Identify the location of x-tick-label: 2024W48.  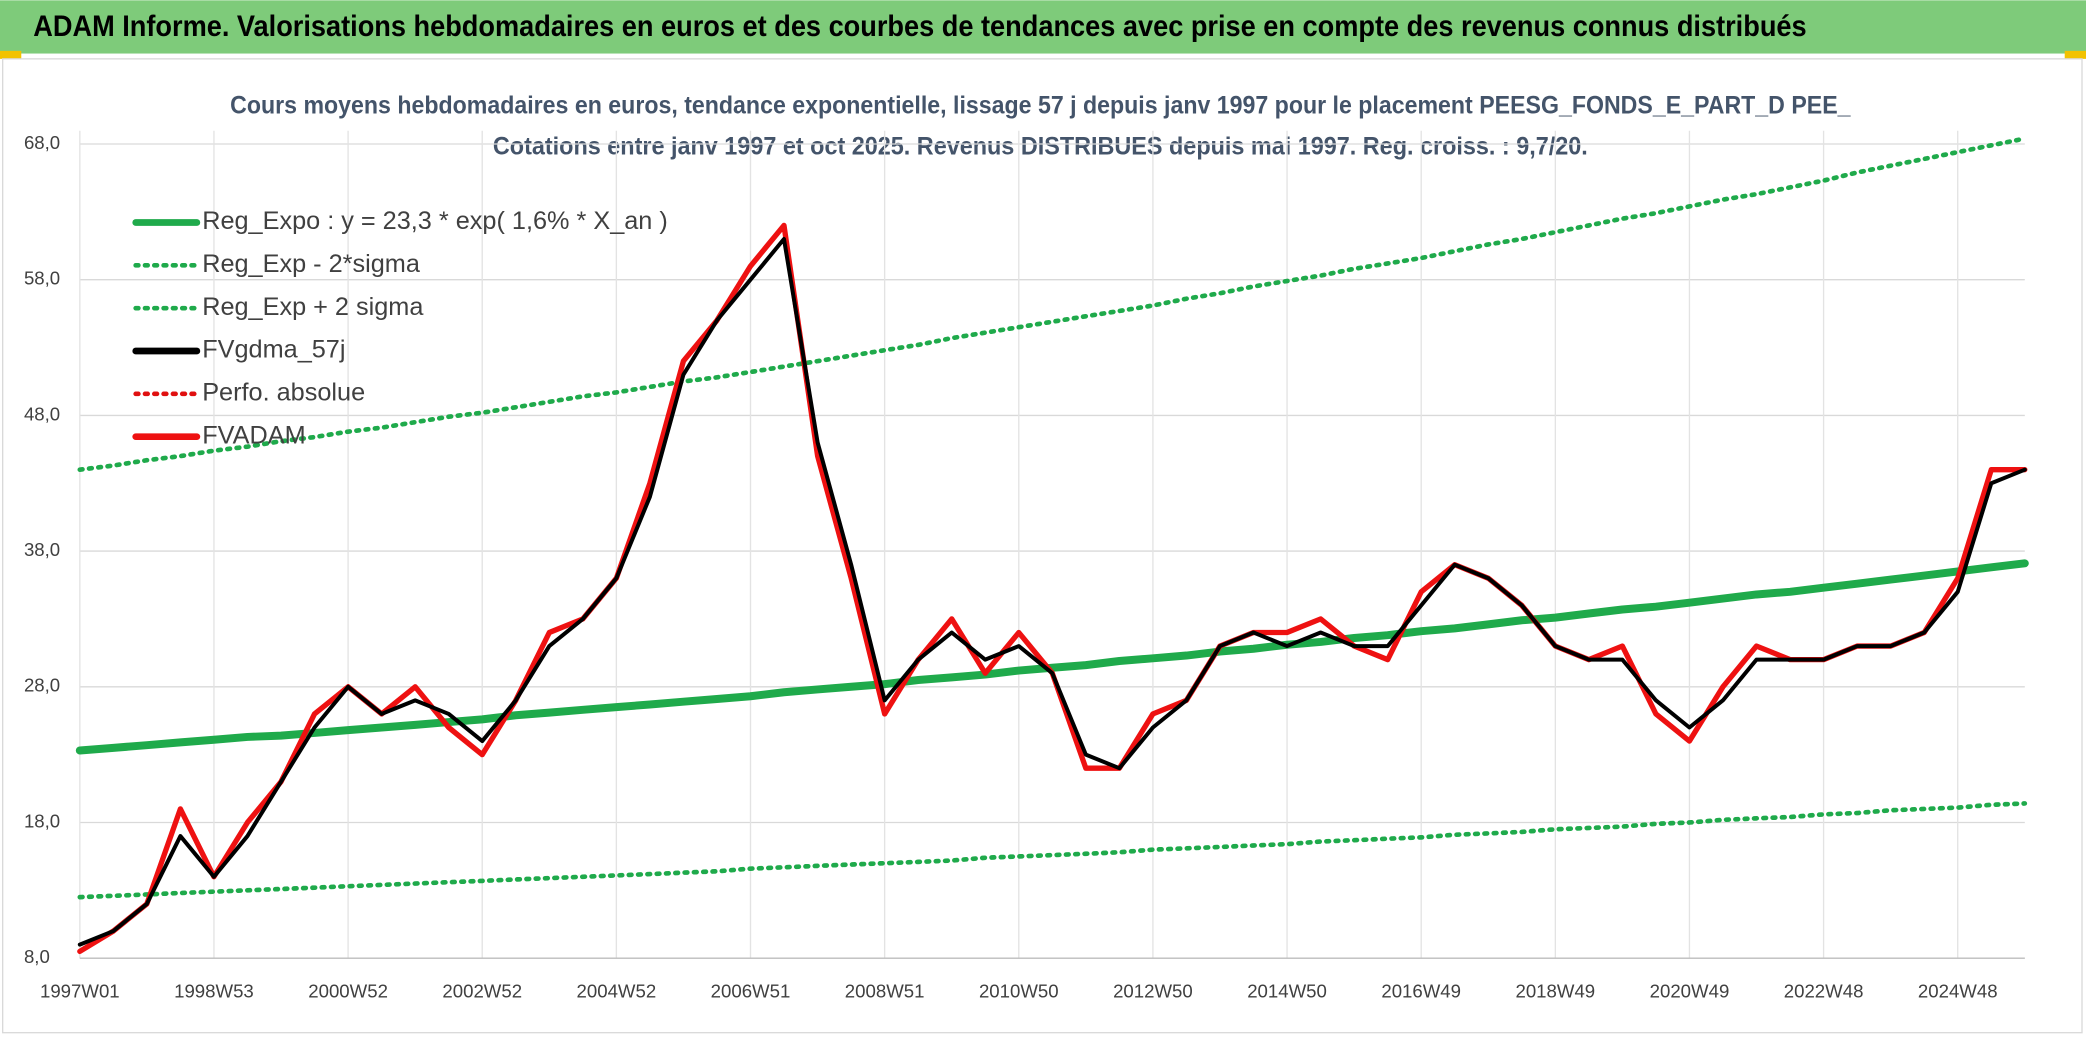
(1958, 991).